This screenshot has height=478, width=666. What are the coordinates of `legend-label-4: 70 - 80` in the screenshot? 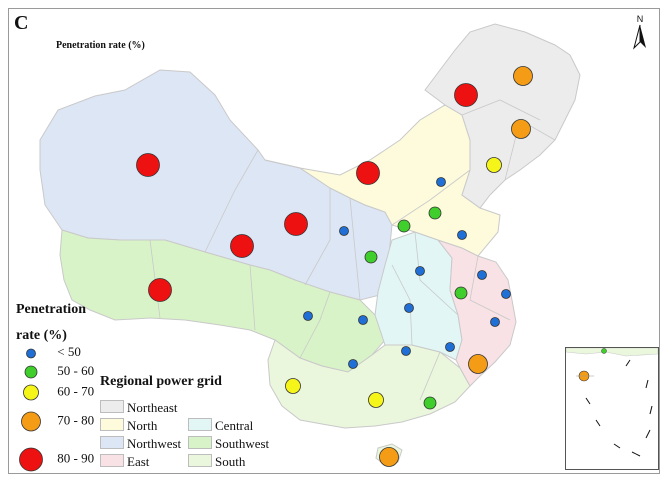 It's located at (76, 420).